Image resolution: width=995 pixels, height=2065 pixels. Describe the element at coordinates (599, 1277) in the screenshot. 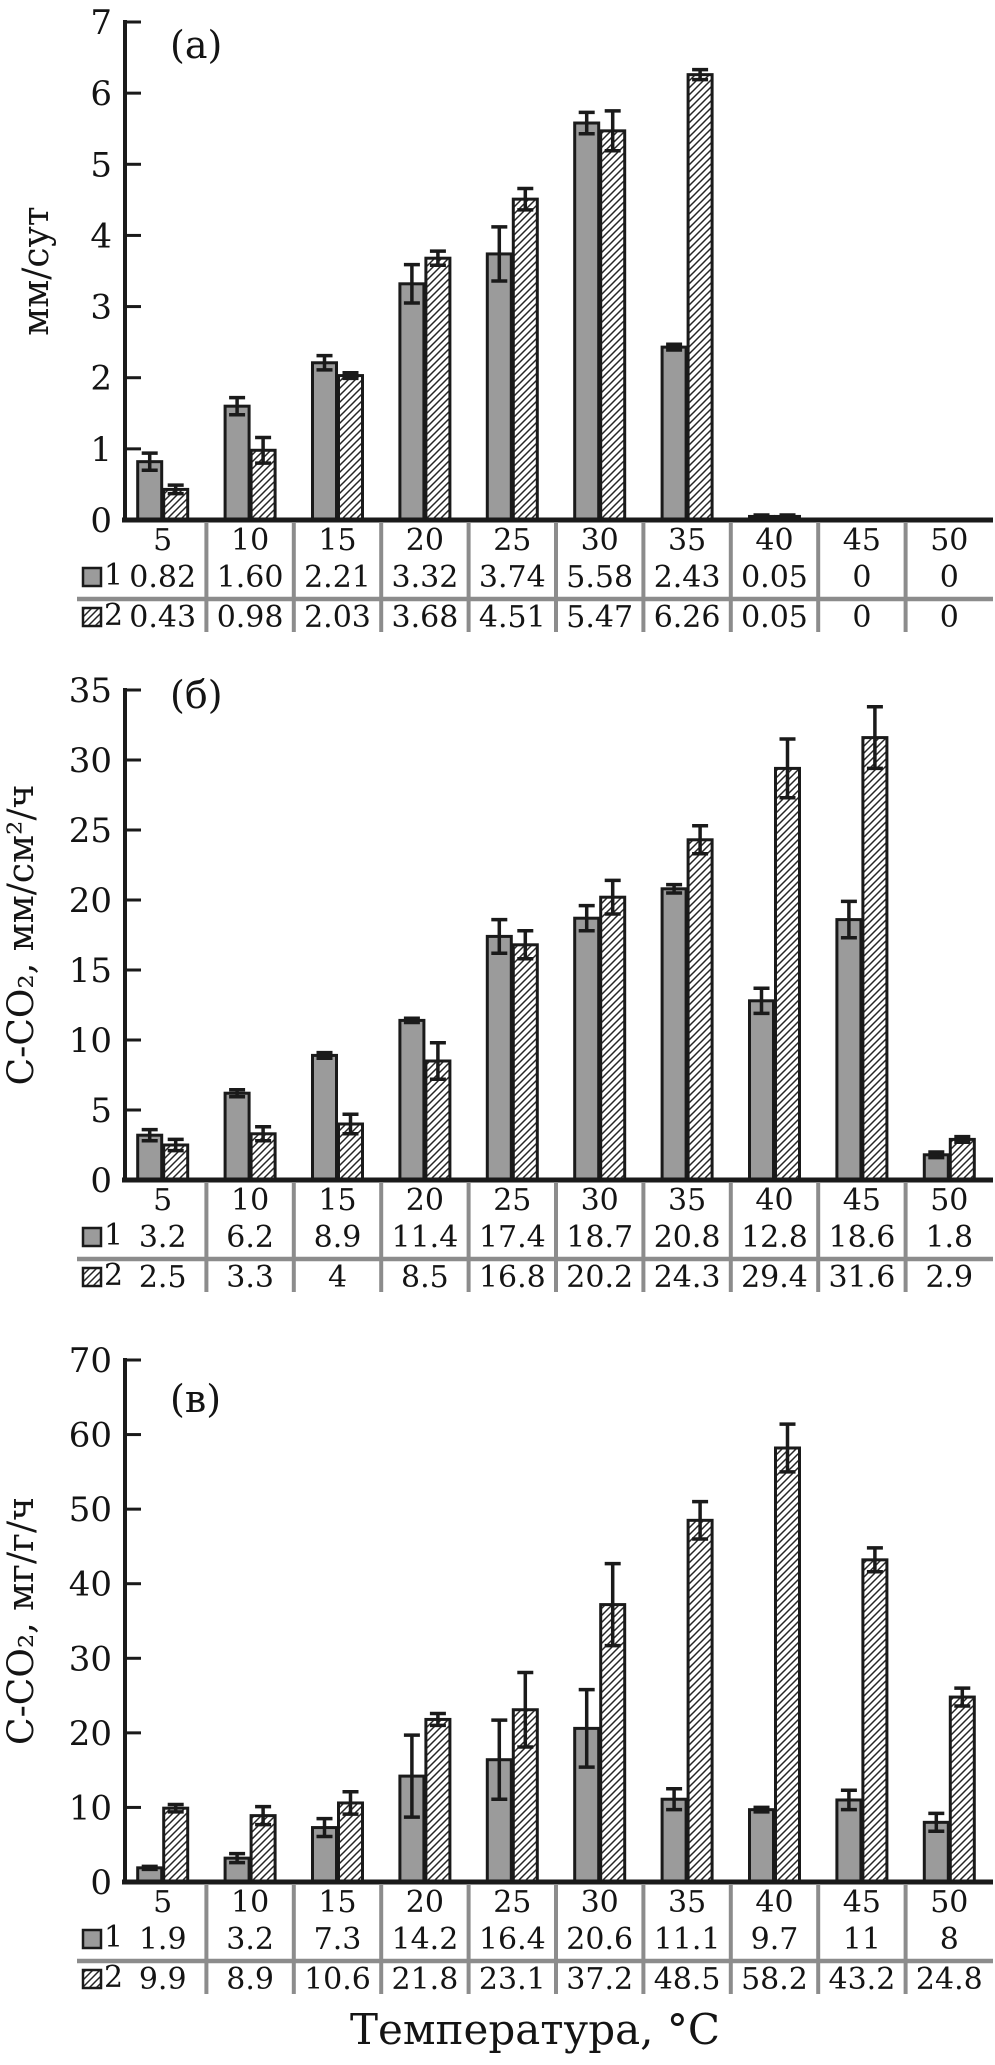

I see `table-value-series2: 20.2` at that location.